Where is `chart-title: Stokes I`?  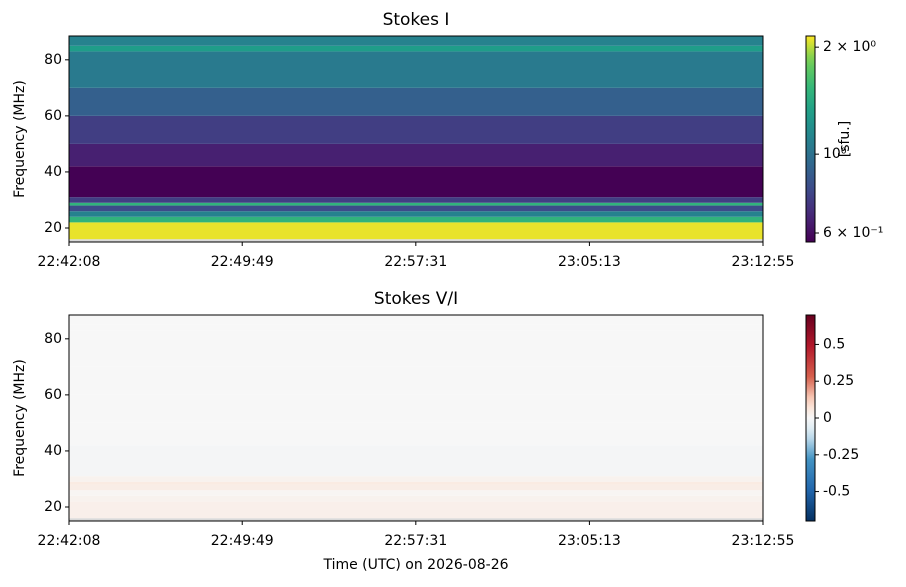 chart-title: Stokes I is located at coordinates (416, 20).